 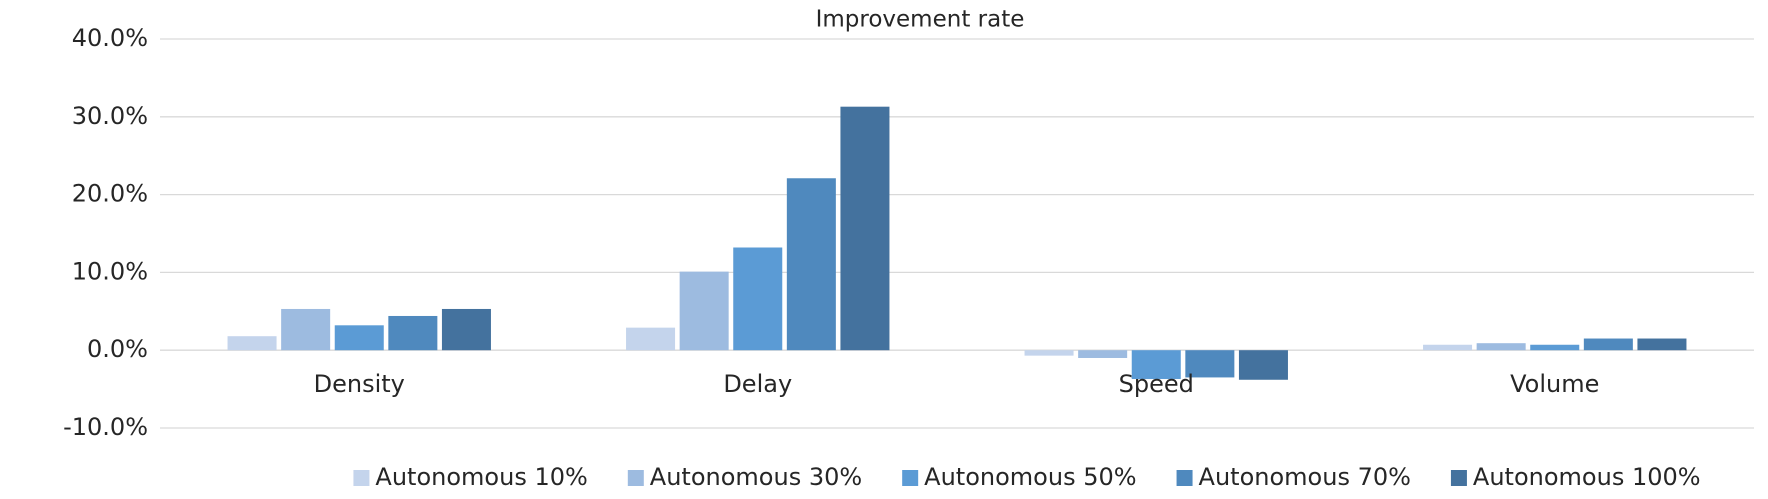 I want to click on x-tick-label: Volume, so click(x=1554, y=384).